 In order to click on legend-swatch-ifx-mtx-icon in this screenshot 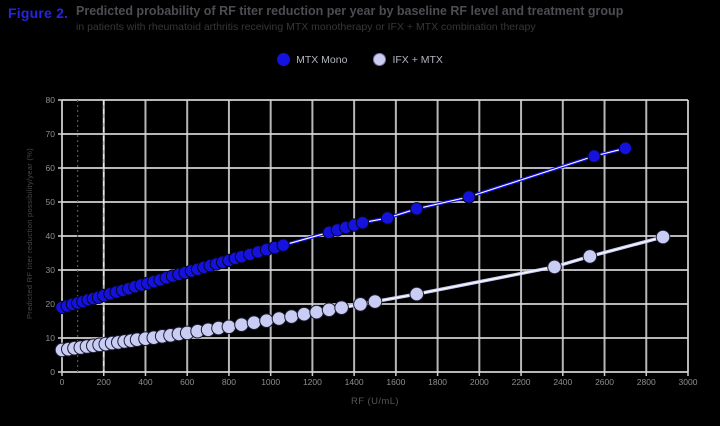, I will do `click(380, 59)`.